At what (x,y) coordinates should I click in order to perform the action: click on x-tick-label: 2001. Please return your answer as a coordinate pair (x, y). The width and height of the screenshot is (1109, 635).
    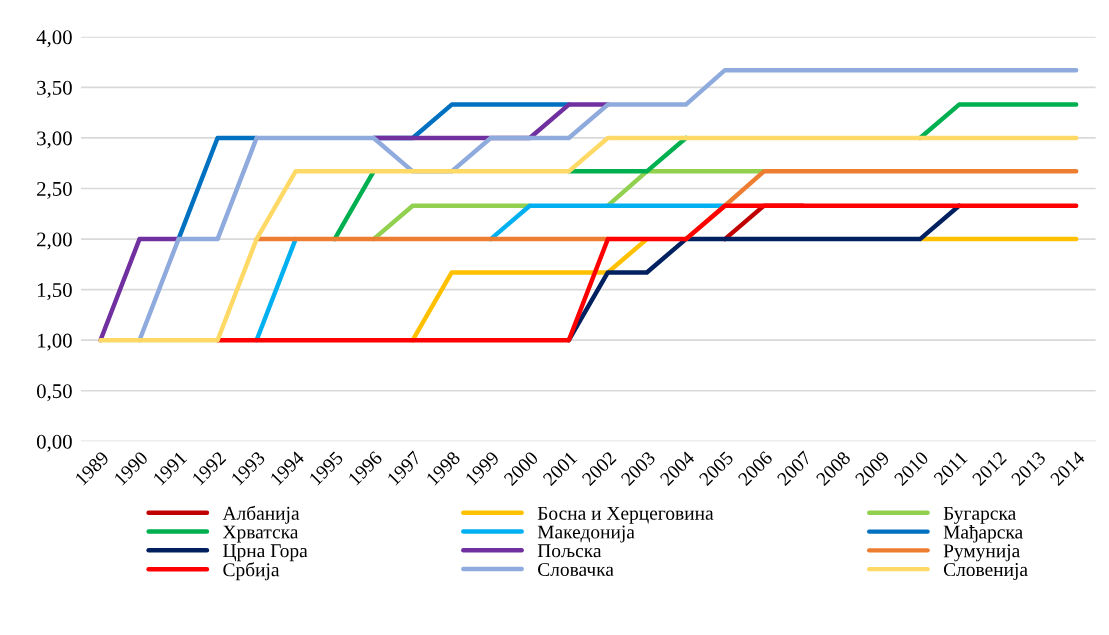
    Looking at the image, I should click on (560, 468).